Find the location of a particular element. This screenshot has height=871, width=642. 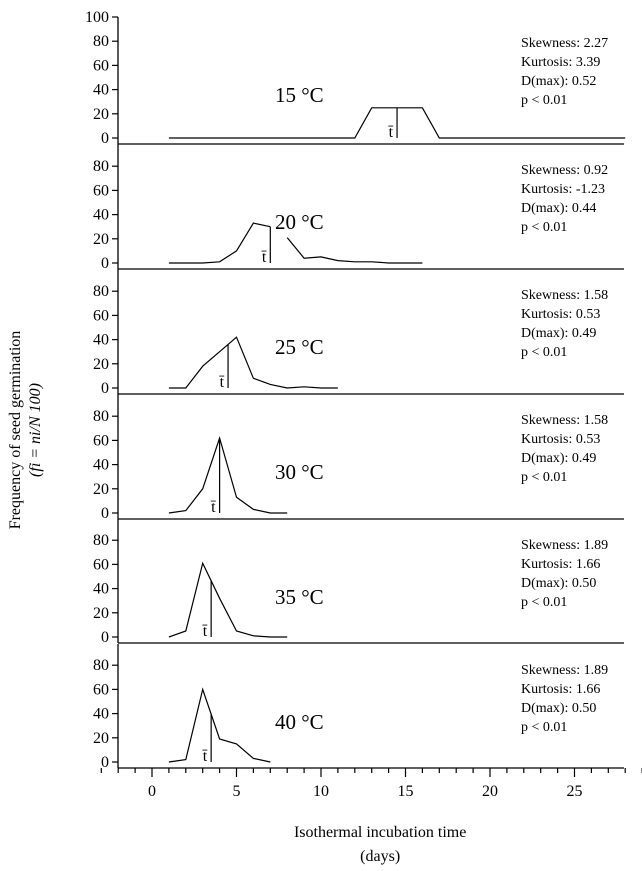

temperature-label: 15 °C is located at coordinates (299, 95).